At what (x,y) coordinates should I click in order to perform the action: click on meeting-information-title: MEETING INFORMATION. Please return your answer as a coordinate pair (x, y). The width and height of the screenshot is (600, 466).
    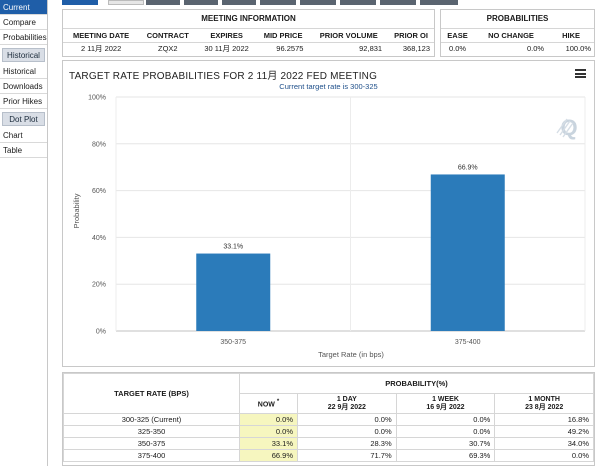
    Looking at the image, I should click on (248, 19).